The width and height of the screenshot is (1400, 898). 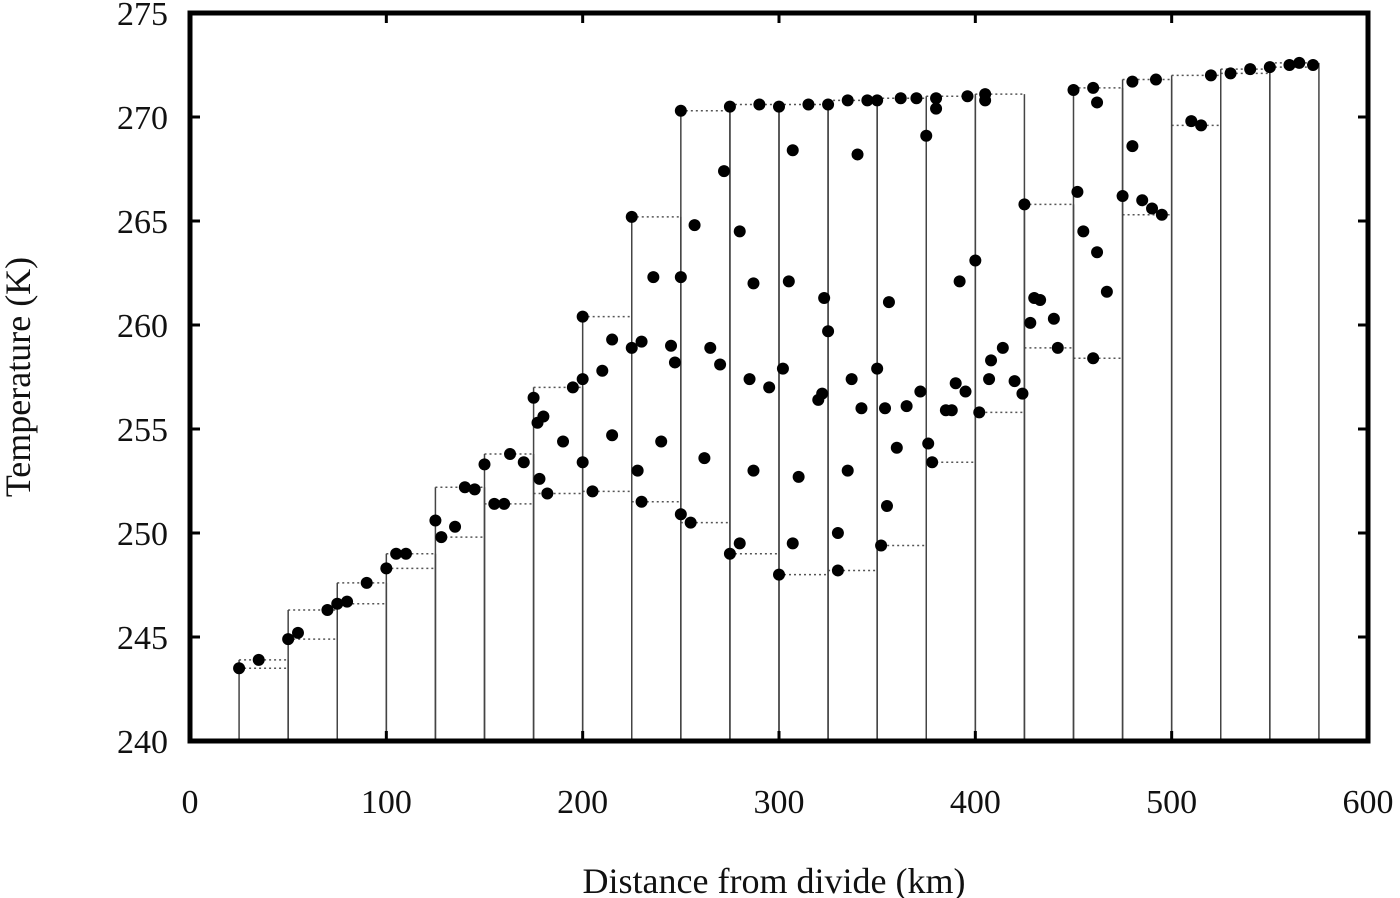 I want to click on x-tick-label: 100, so click(x=386, y=802).